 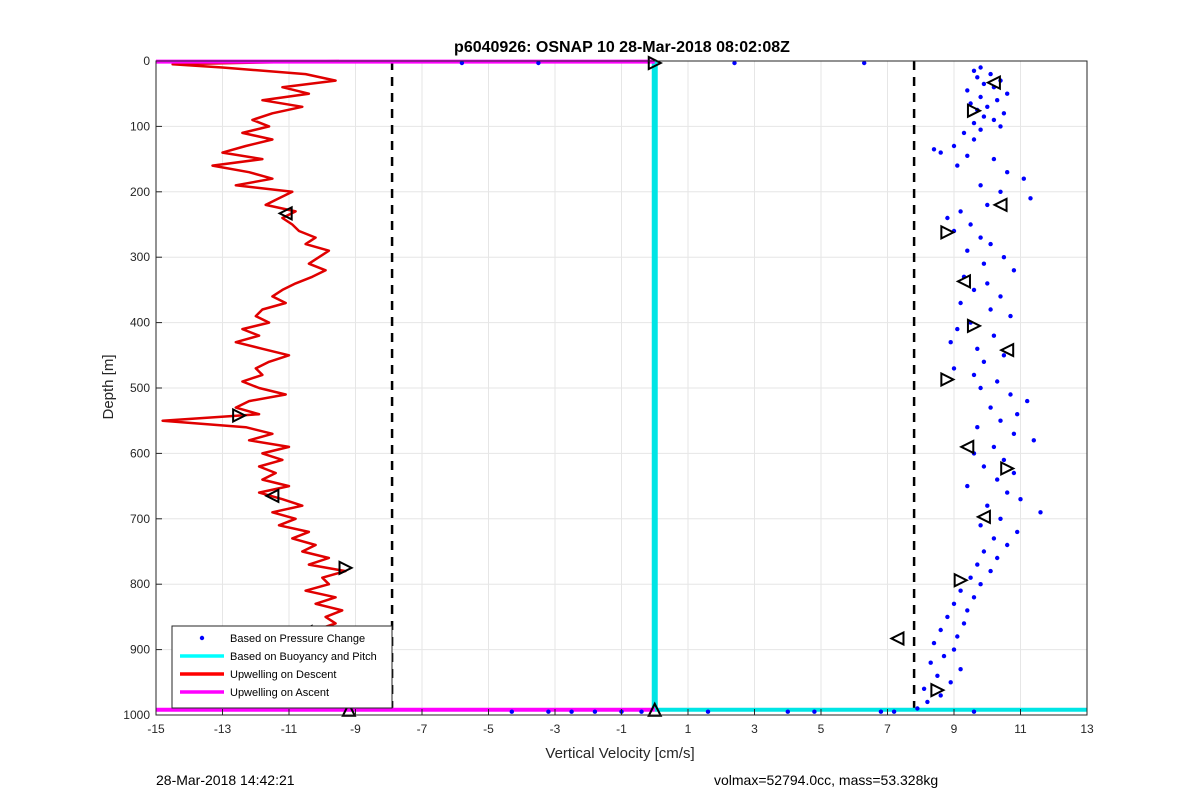 I want to click on legend-box, so click(x=282, y=667).